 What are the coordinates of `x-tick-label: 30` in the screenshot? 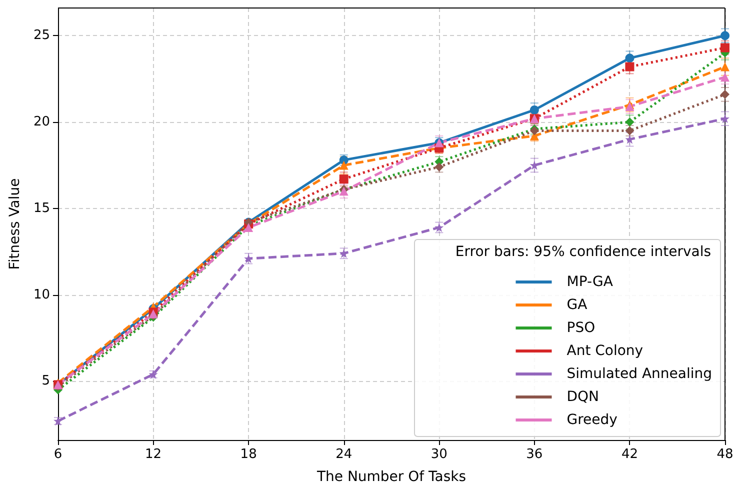 It's located at (439, 454).